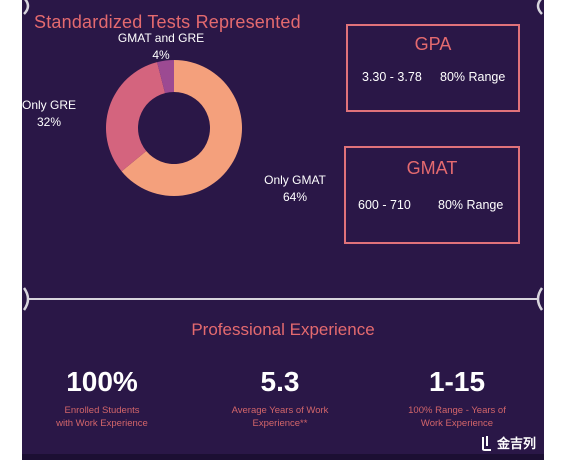 Image resolution: width=561 pixels, height=472 pixels. Describe the element at coordinates (473, 77) in the screenshot. I see `gpa-range-label: 80% Range` at that location.